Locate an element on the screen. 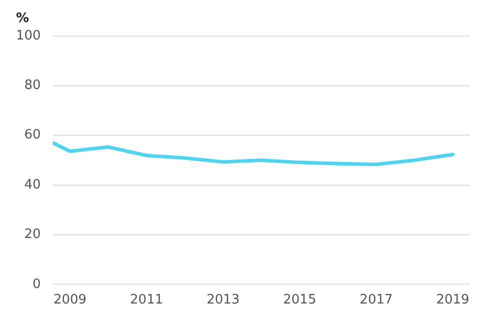 The height and width of the screenshot is (324, 500). y-tick-label: 0 is located at coordinates (36, 284).